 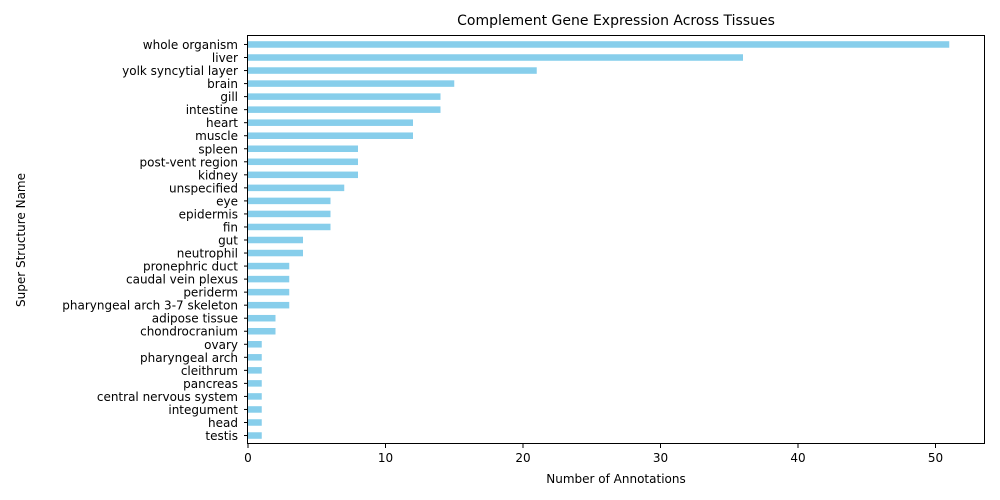 I want to click on x-tick-label: 0, so click(x=248, y=458).